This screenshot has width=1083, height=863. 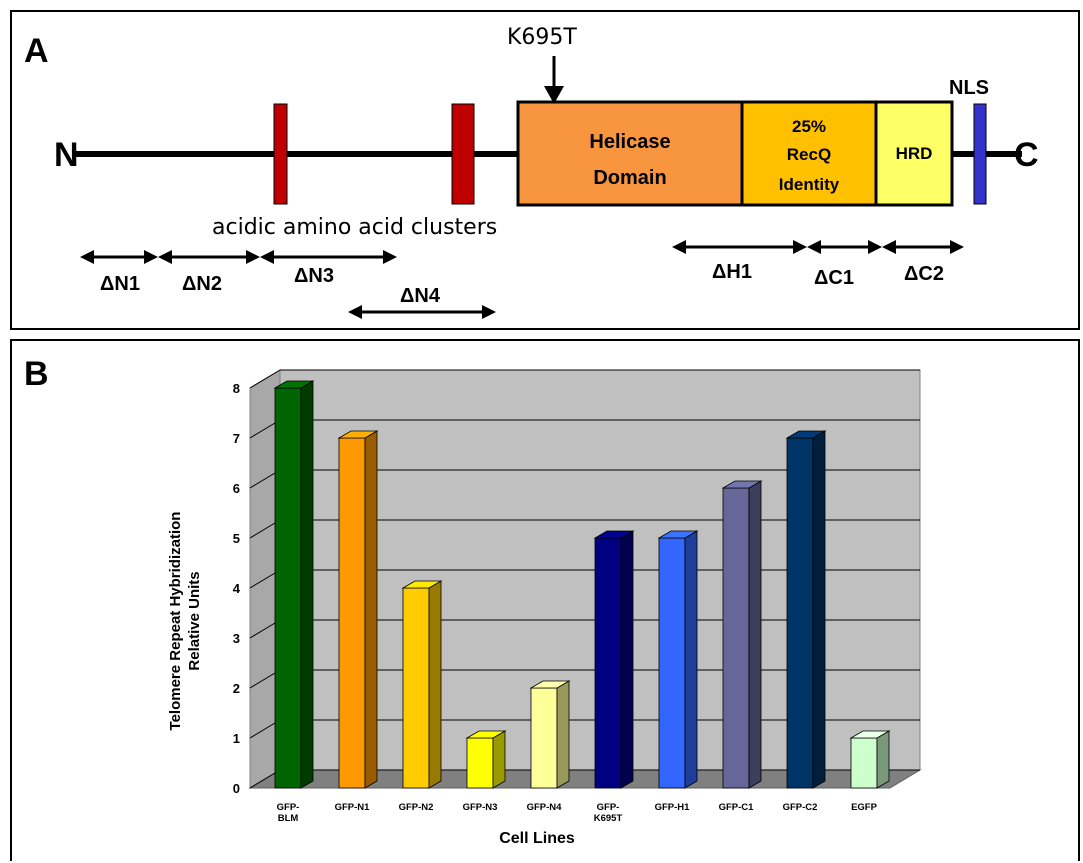 I want to click on x-tick-label-1-1: GFP-, so click(x=288, y=807).